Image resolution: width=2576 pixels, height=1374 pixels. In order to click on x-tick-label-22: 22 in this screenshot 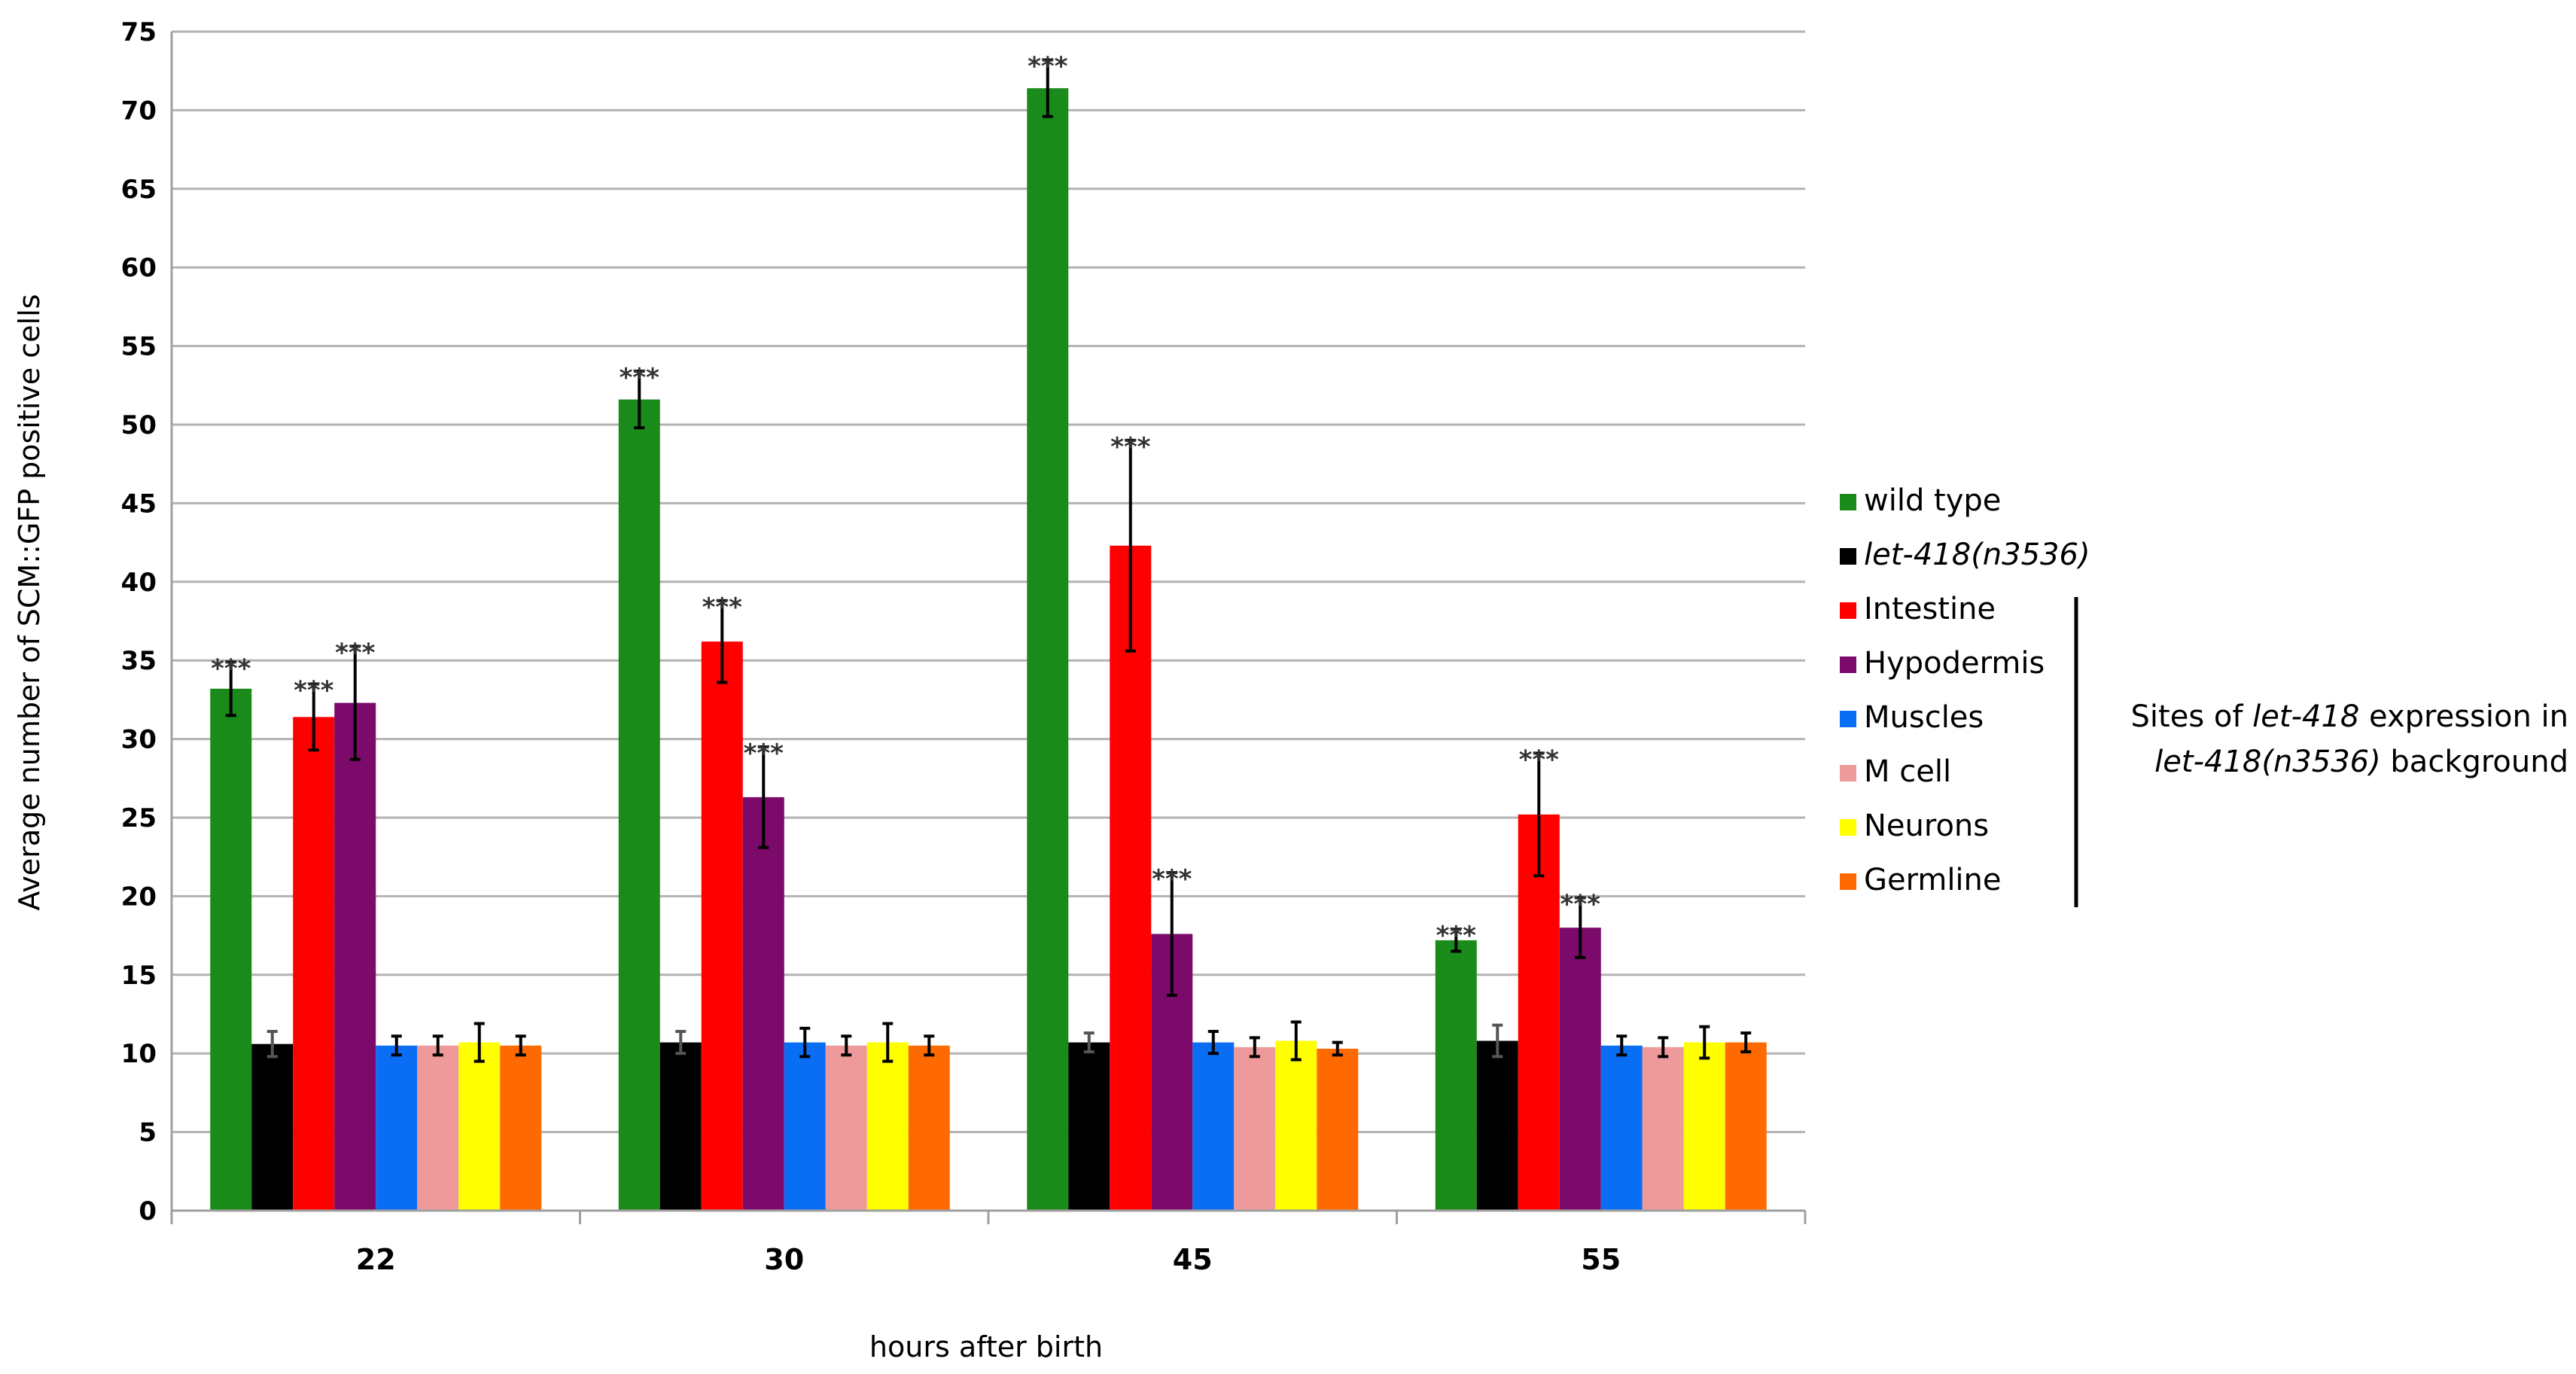, I will do `click(376, 1259)`.